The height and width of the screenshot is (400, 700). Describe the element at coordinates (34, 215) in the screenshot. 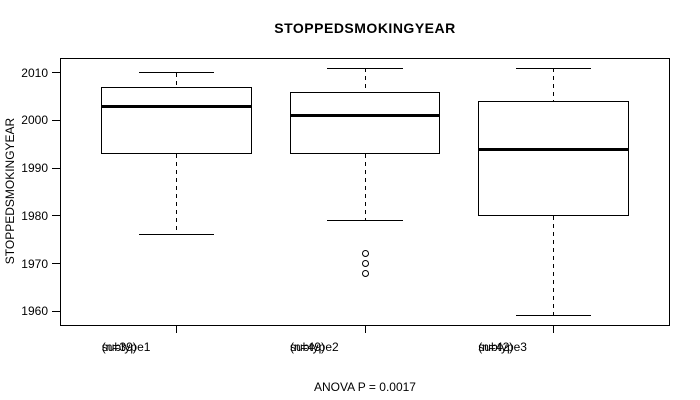

I see `y-tick-label: 1980` at that location.